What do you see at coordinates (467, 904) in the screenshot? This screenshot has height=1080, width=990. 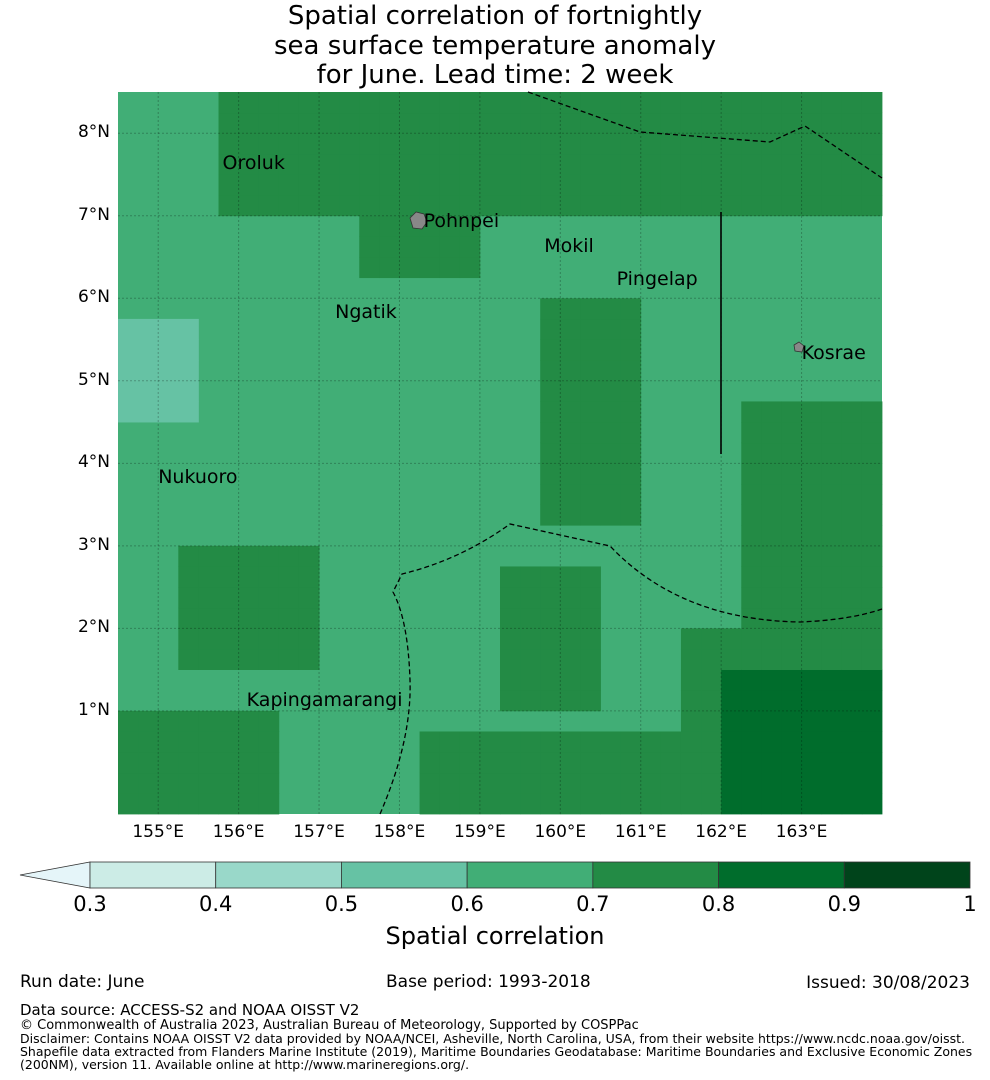 I see `colorbar-tick: 0.6` at bounding box center [467, 904].